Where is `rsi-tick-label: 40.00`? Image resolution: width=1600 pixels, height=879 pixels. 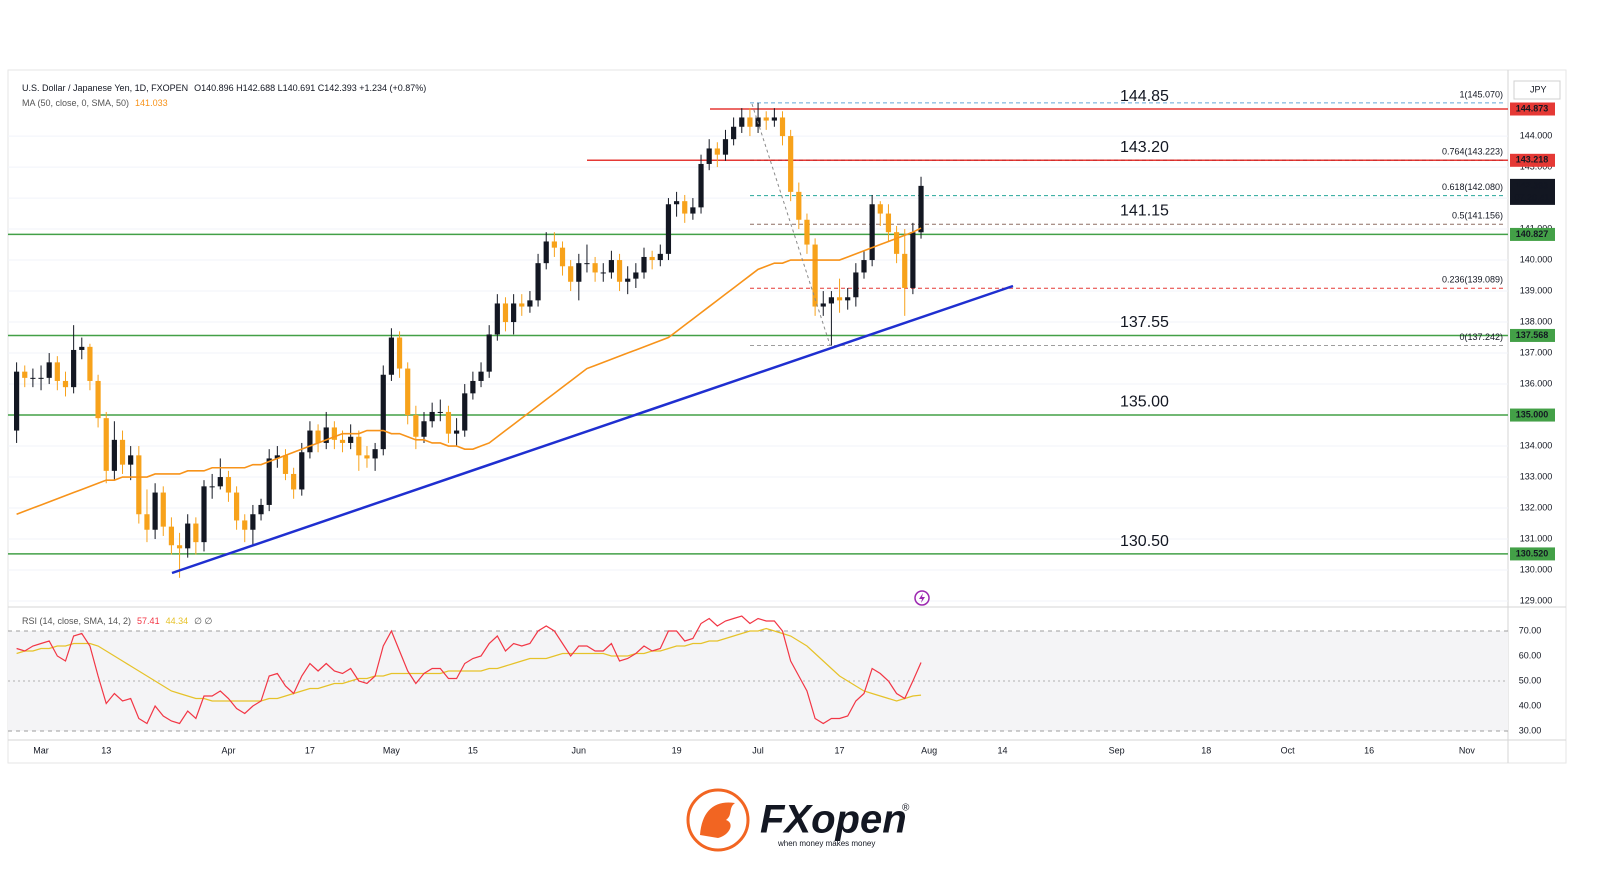
rsi-tick-label: 40.00 is located at coordinates (1530, 705).